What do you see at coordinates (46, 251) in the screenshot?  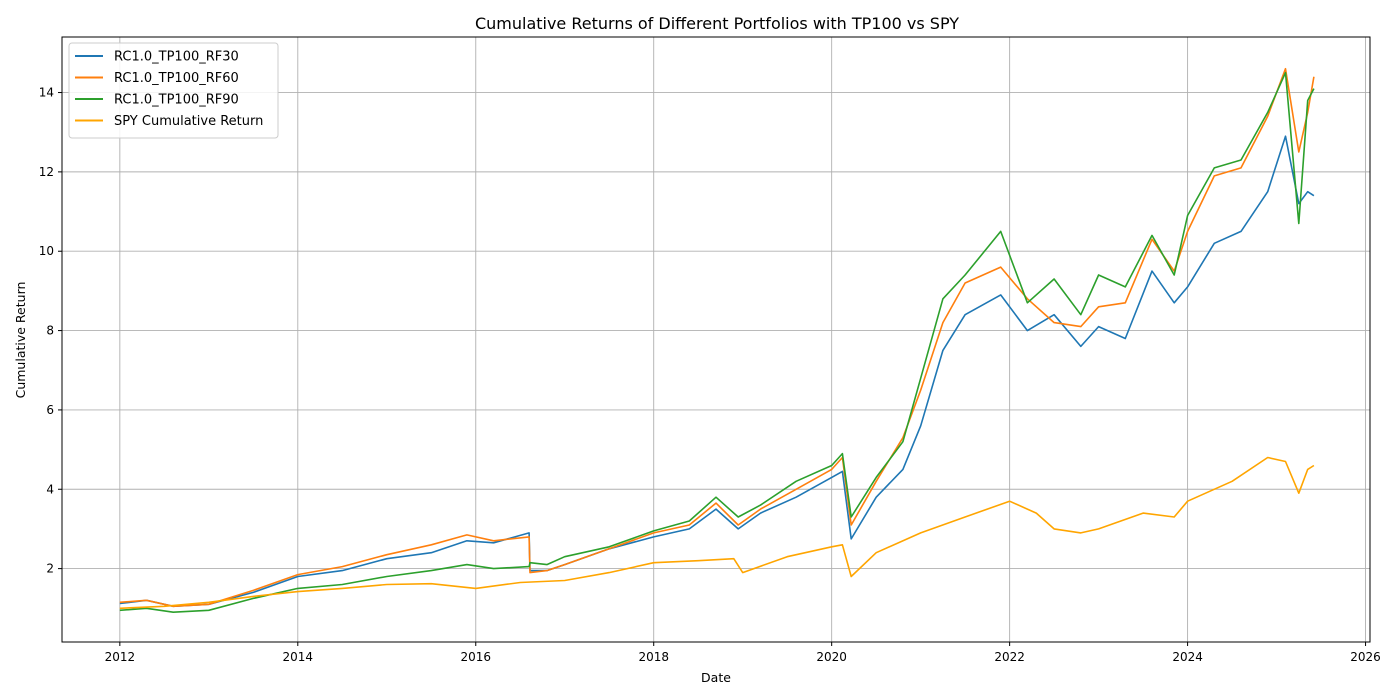 I see `y-tick-label: 10` at bounding box center [46, 251].